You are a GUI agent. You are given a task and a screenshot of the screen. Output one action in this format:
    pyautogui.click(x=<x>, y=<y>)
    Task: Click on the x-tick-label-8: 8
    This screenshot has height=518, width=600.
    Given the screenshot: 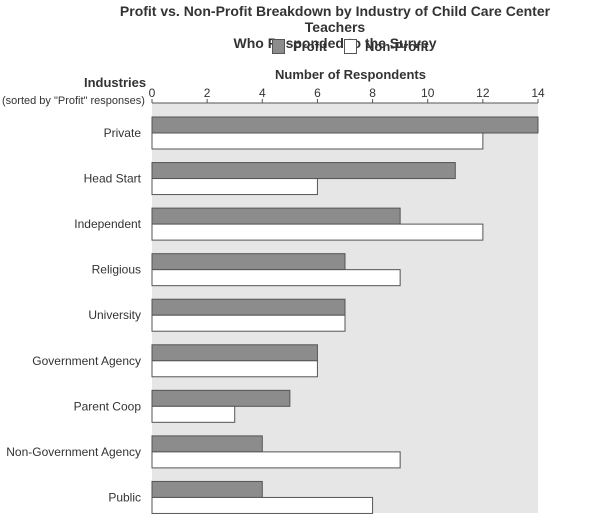 What is the action you would take?
    pyautogui.click(x=372, y=93)
    